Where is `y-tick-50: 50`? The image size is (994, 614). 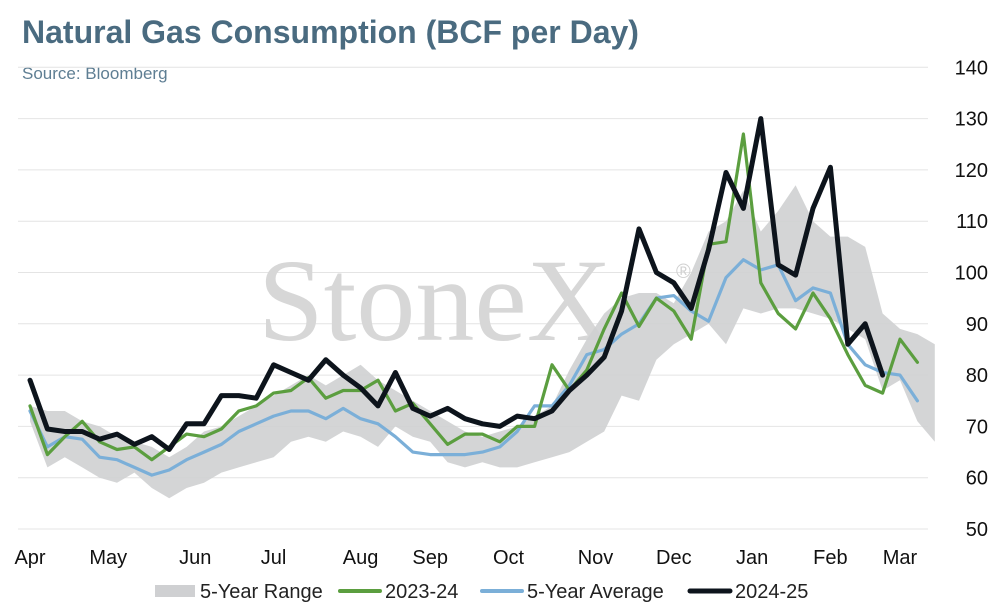
y-tick-50: 50 is located at coordinates (977, 530).